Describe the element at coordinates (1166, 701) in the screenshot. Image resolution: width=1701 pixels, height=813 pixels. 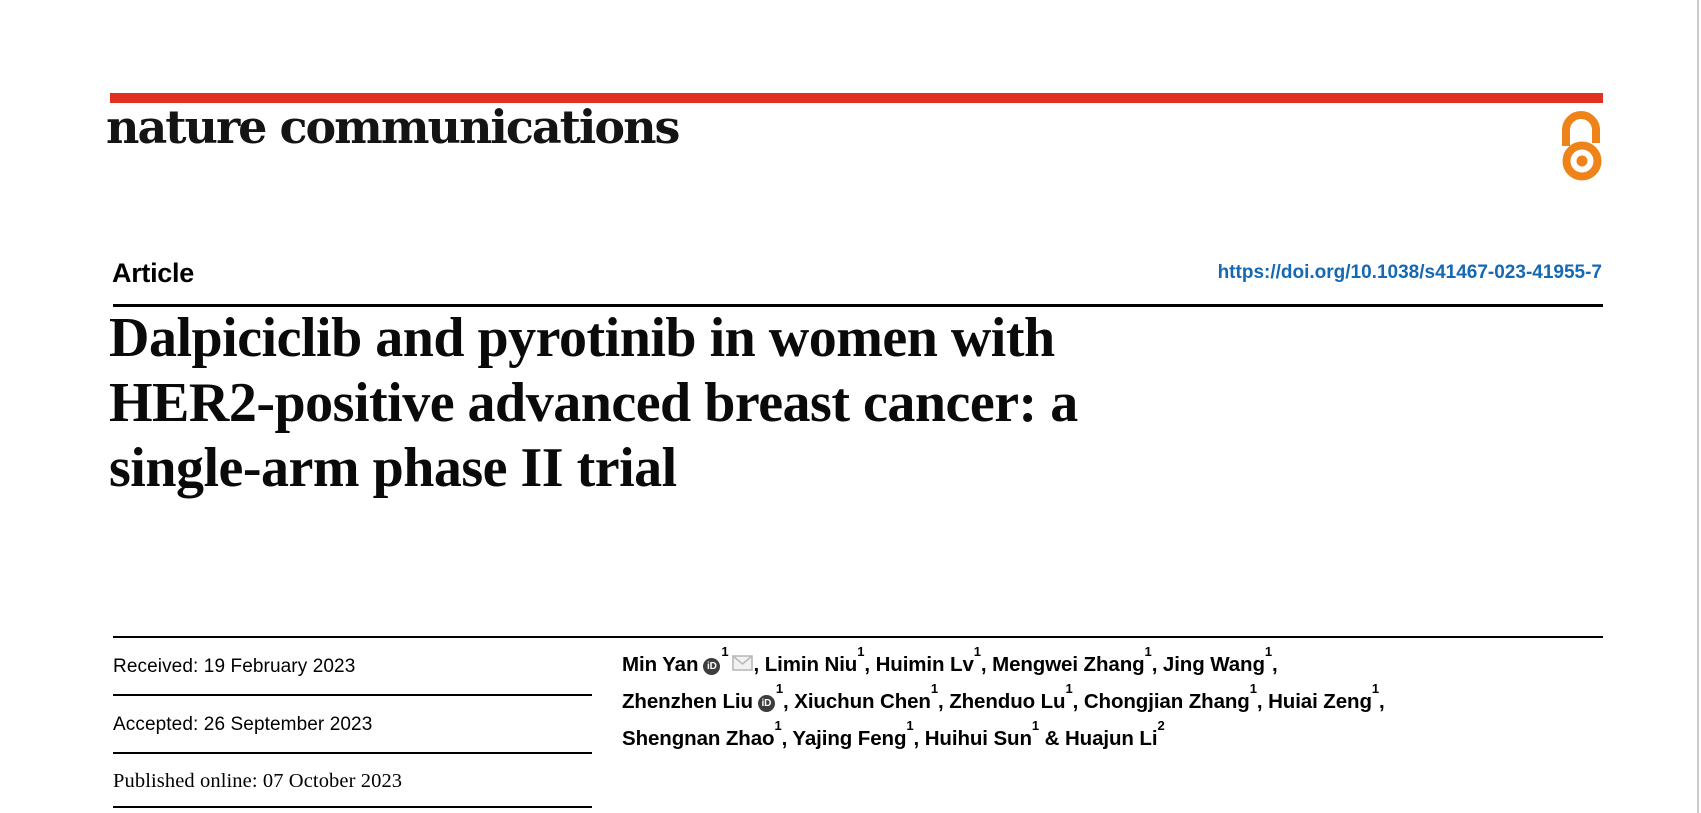
I see `author-name: Chongjian Zhang` at that location.